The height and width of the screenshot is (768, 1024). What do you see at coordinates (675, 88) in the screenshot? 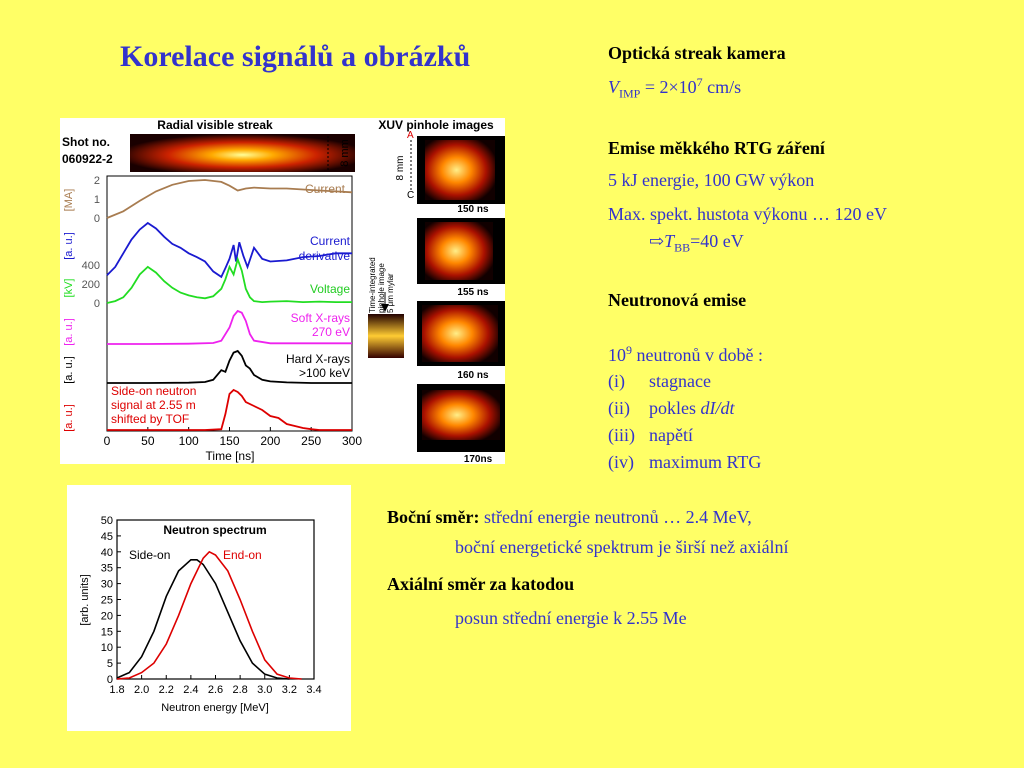
I see `velocity-line: VIMP = 2×107 cm/s` at bounding box center [675, 88].